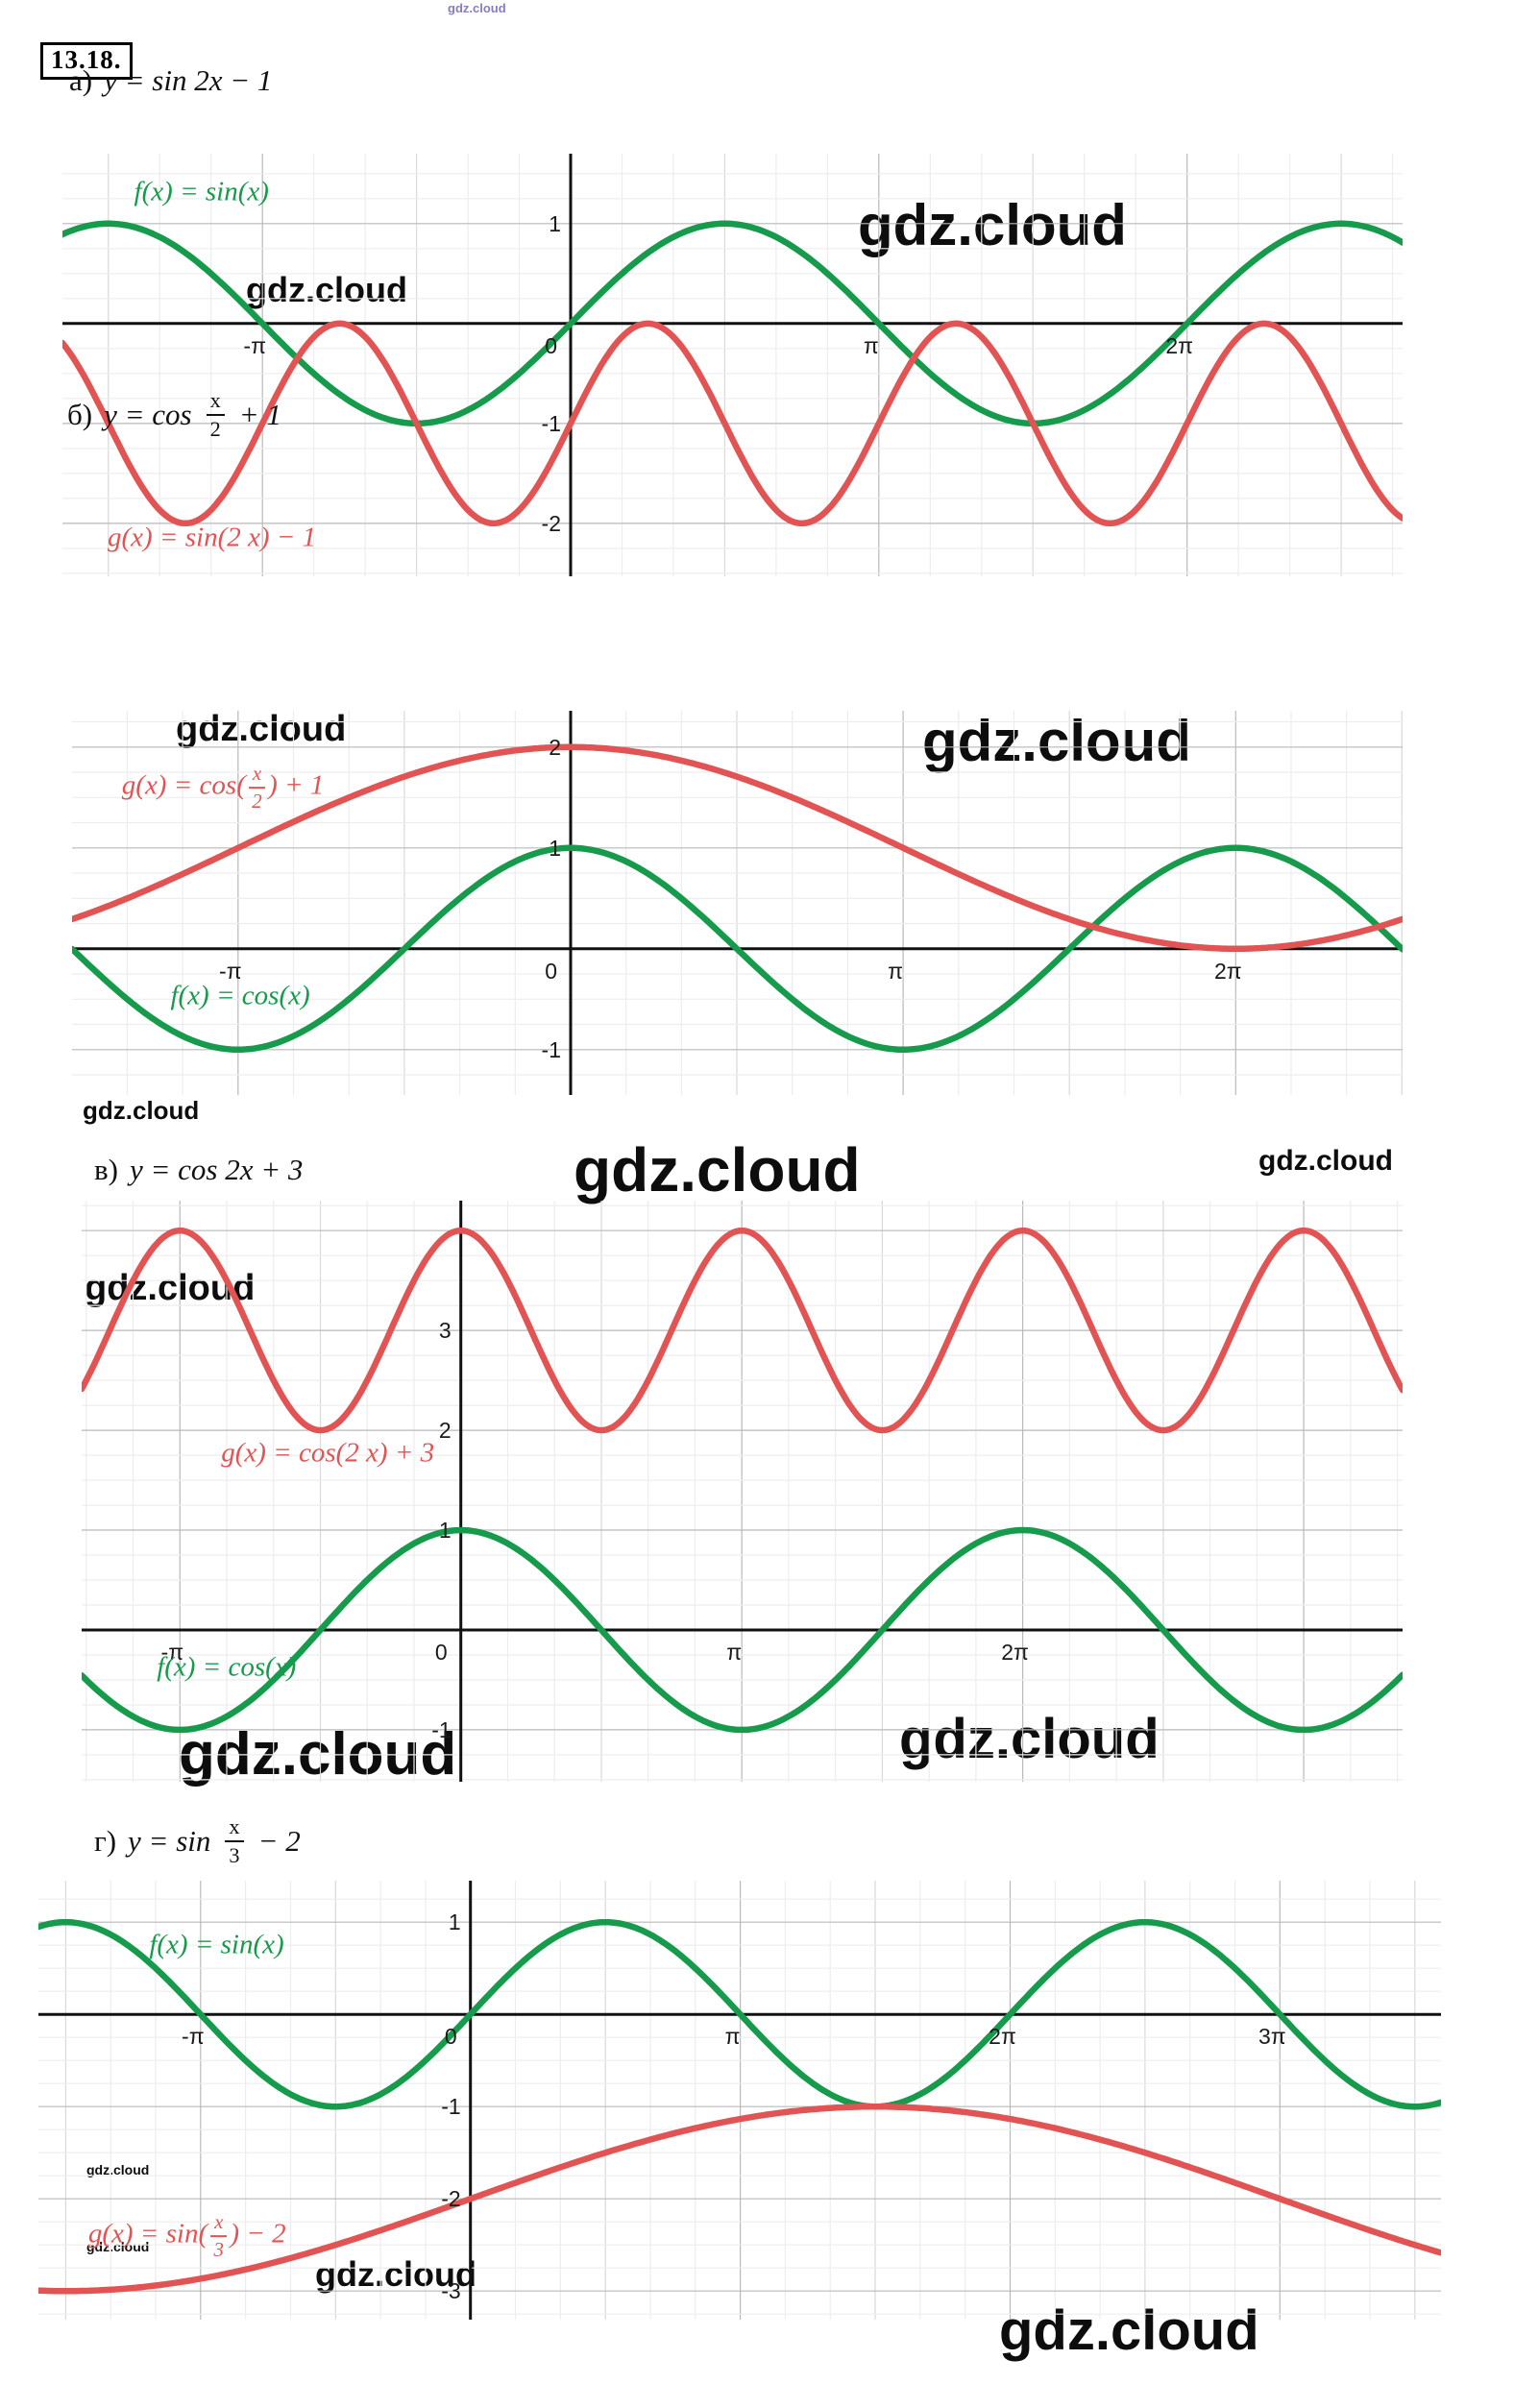 The width and height of the screenshot is (1514, 2408). What do you see at coordinates (147, 2234) in the screenshot?
I see `expression-text: g(x) = sin(` at bounding box center [147, 2234].